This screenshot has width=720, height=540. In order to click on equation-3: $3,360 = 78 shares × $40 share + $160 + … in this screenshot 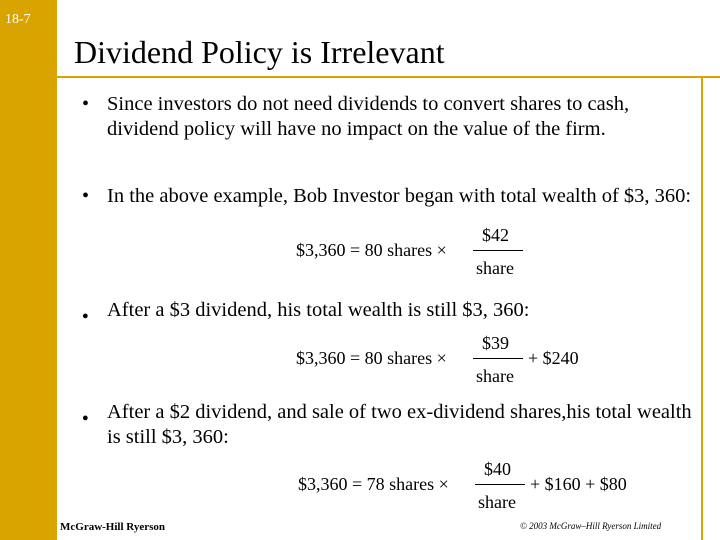, I will do `click(478, 486)`.